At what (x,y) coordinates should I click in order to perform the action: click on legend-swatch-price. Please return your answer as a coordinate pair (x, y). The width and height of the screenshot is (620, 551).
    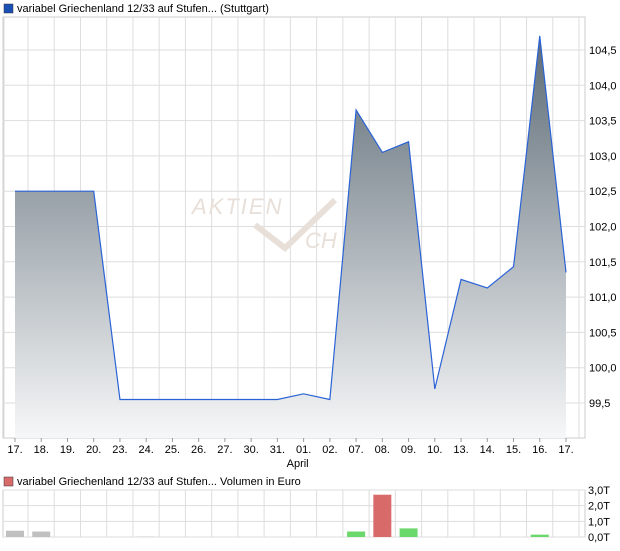
    Looking at the image, I should click on (8, 8).